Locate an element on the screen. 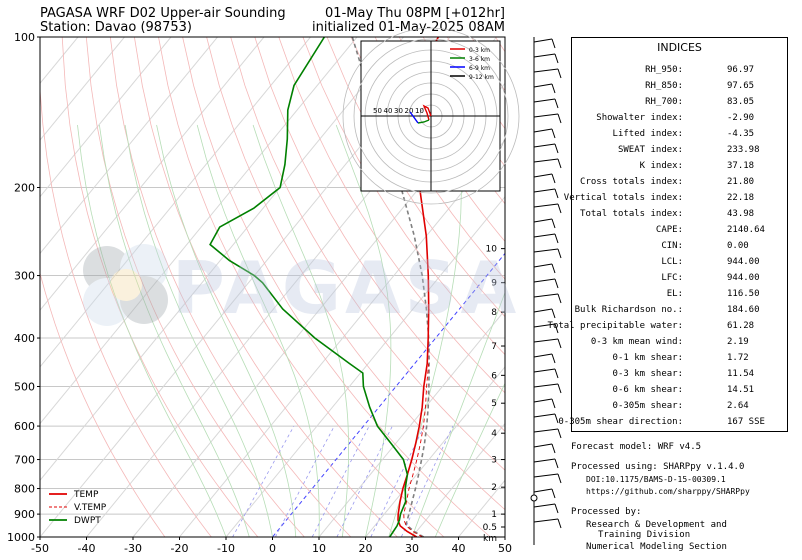 The width and height of the screenshot is (802, 560). legend-label: V.TEMP is located at coordinates (90, 508).